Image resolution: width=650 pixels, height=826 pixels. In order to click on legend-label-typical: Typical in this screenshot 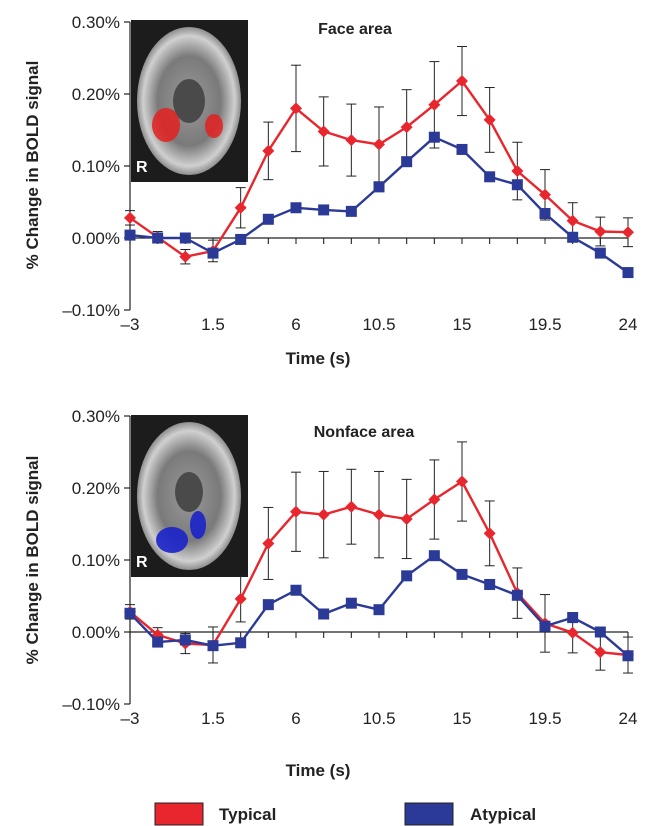, I will do `click(247, 814)`.